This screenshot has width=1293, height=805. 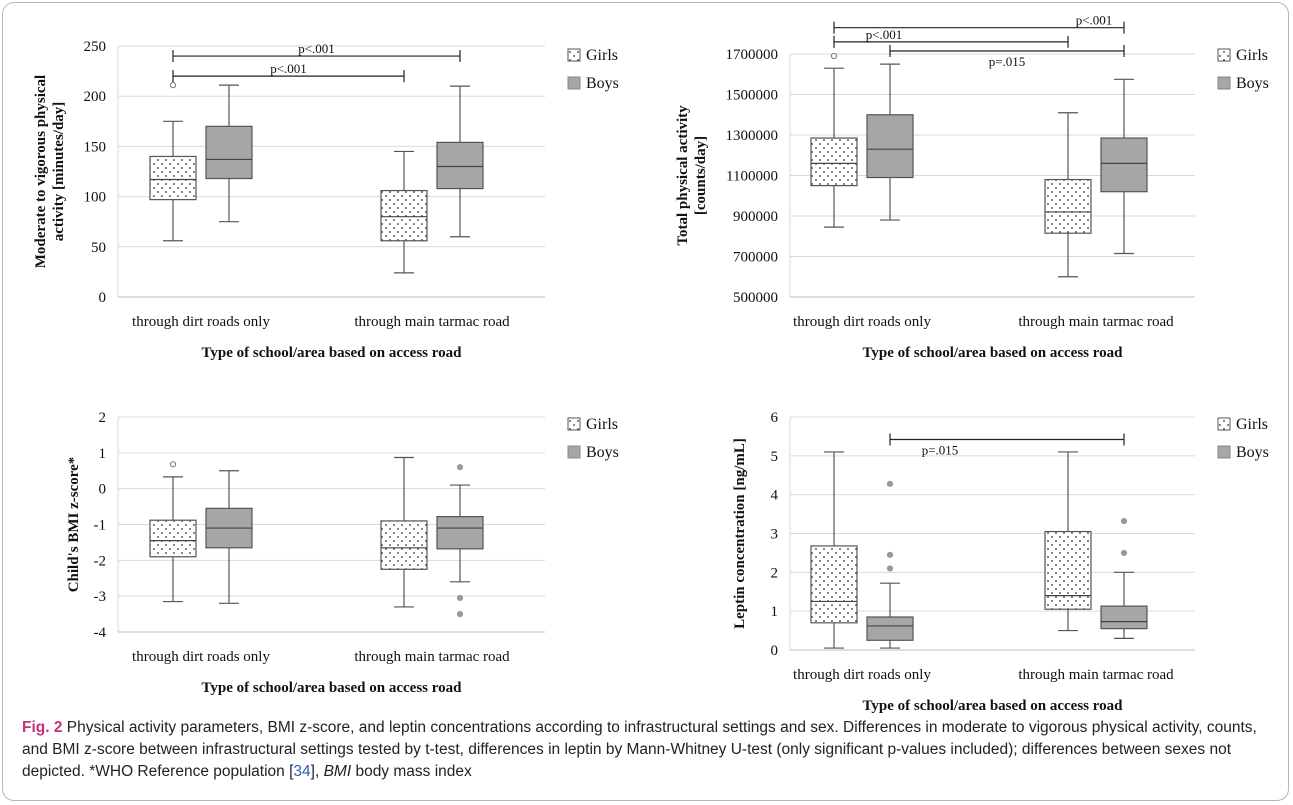 I want to click on y-tick-label: -4, so click(x=100, y=633).